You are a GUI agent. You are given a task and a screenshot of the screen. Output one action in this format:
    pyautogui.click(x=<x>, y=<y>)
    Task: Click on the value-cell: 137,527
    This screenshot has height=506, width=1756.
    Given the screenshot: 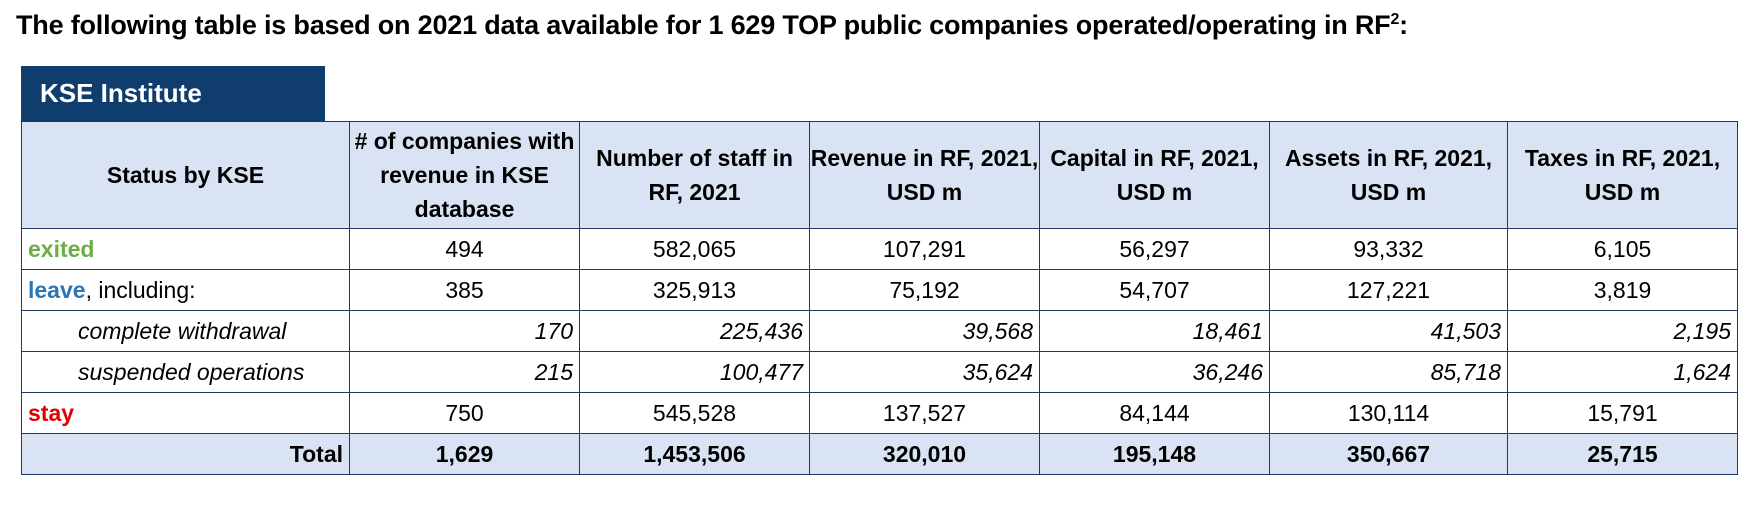 What is the action you would take?
    pyautogui.click(x=924, y=413)
    